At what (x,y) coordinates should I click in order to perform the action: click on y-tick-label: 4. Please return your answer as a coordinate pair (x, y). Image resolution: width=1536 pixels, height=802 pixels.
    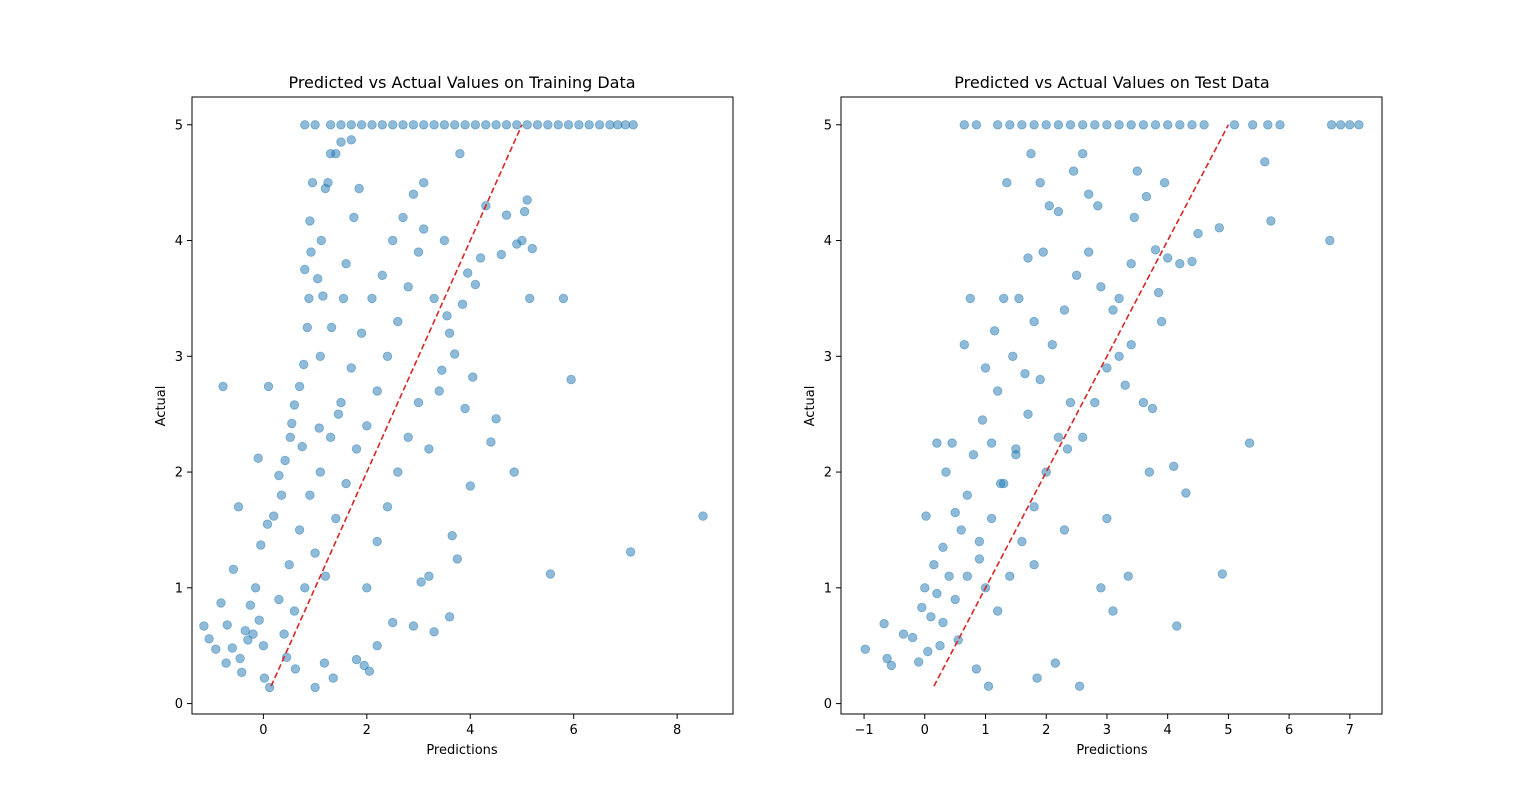
    Looking at the image, I should click on (828, 241).